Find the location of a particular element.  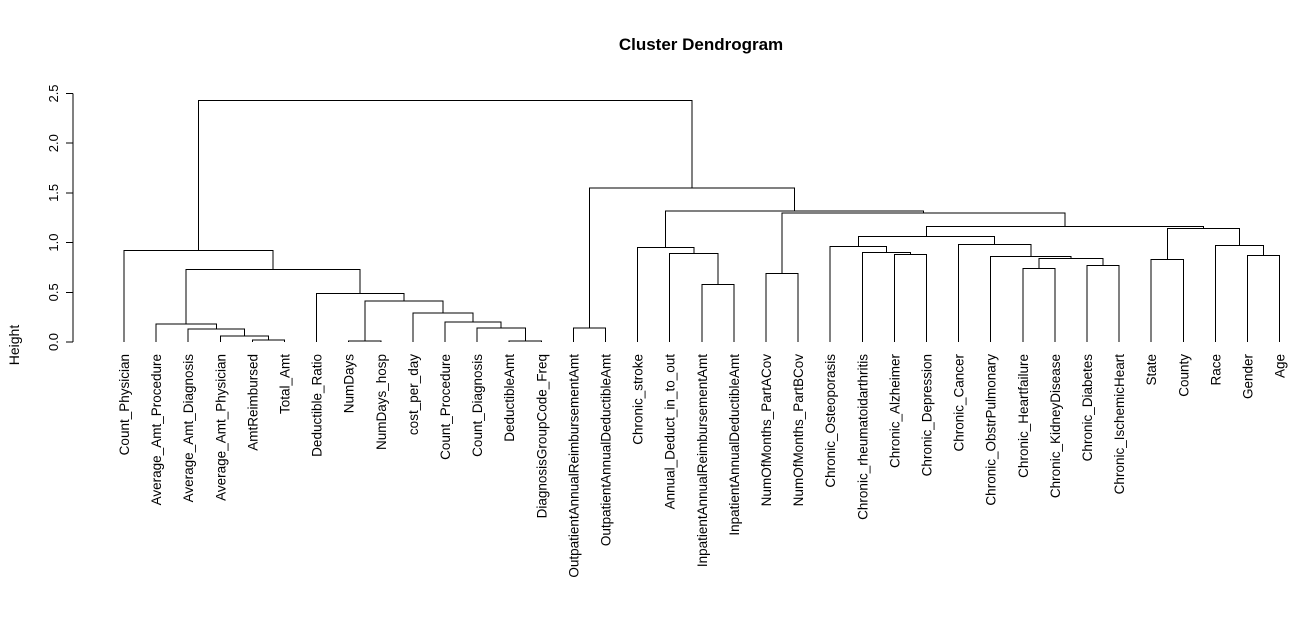

chart-title: Cluster Dendrogram is located at coordinates (701, 44).